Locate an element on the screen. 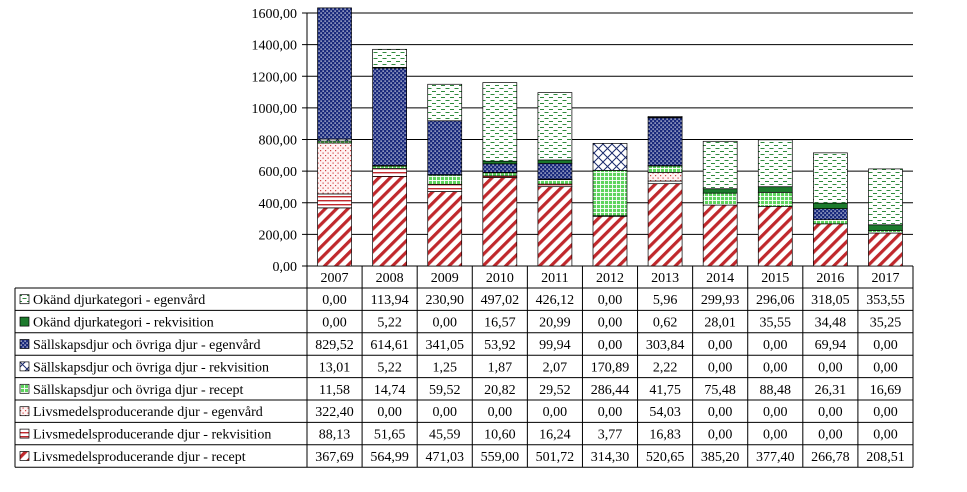 This screenshot has height=492, width=967. legend-label: Okänd djurkategori - egenvård is located at coordinates (119, 300).